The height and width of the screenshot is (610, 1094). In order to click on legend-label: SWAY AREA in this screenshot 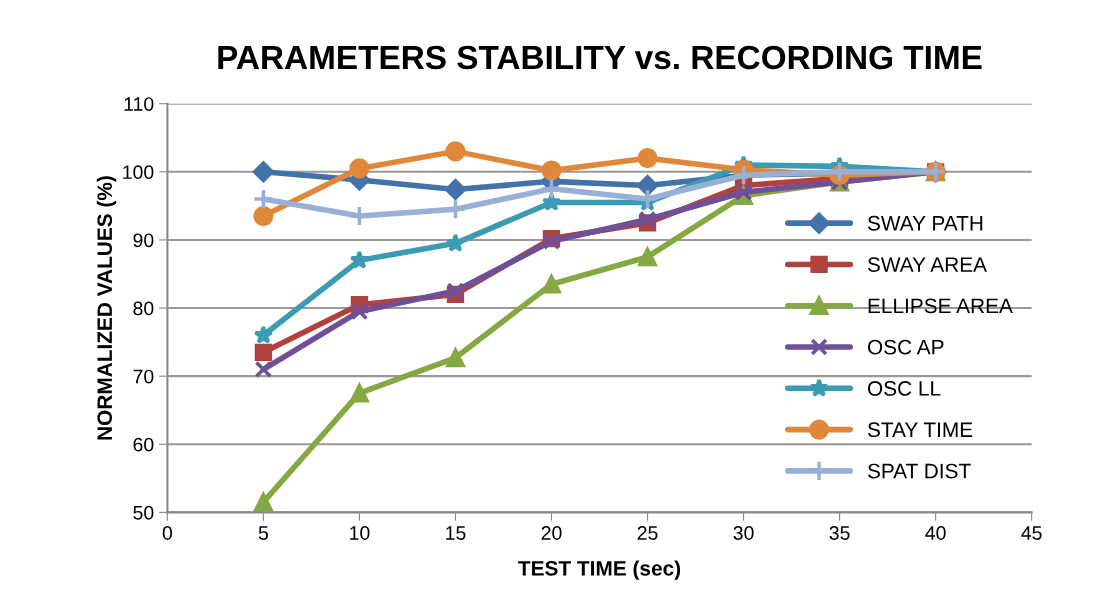, I will do `click(927, 264)`.